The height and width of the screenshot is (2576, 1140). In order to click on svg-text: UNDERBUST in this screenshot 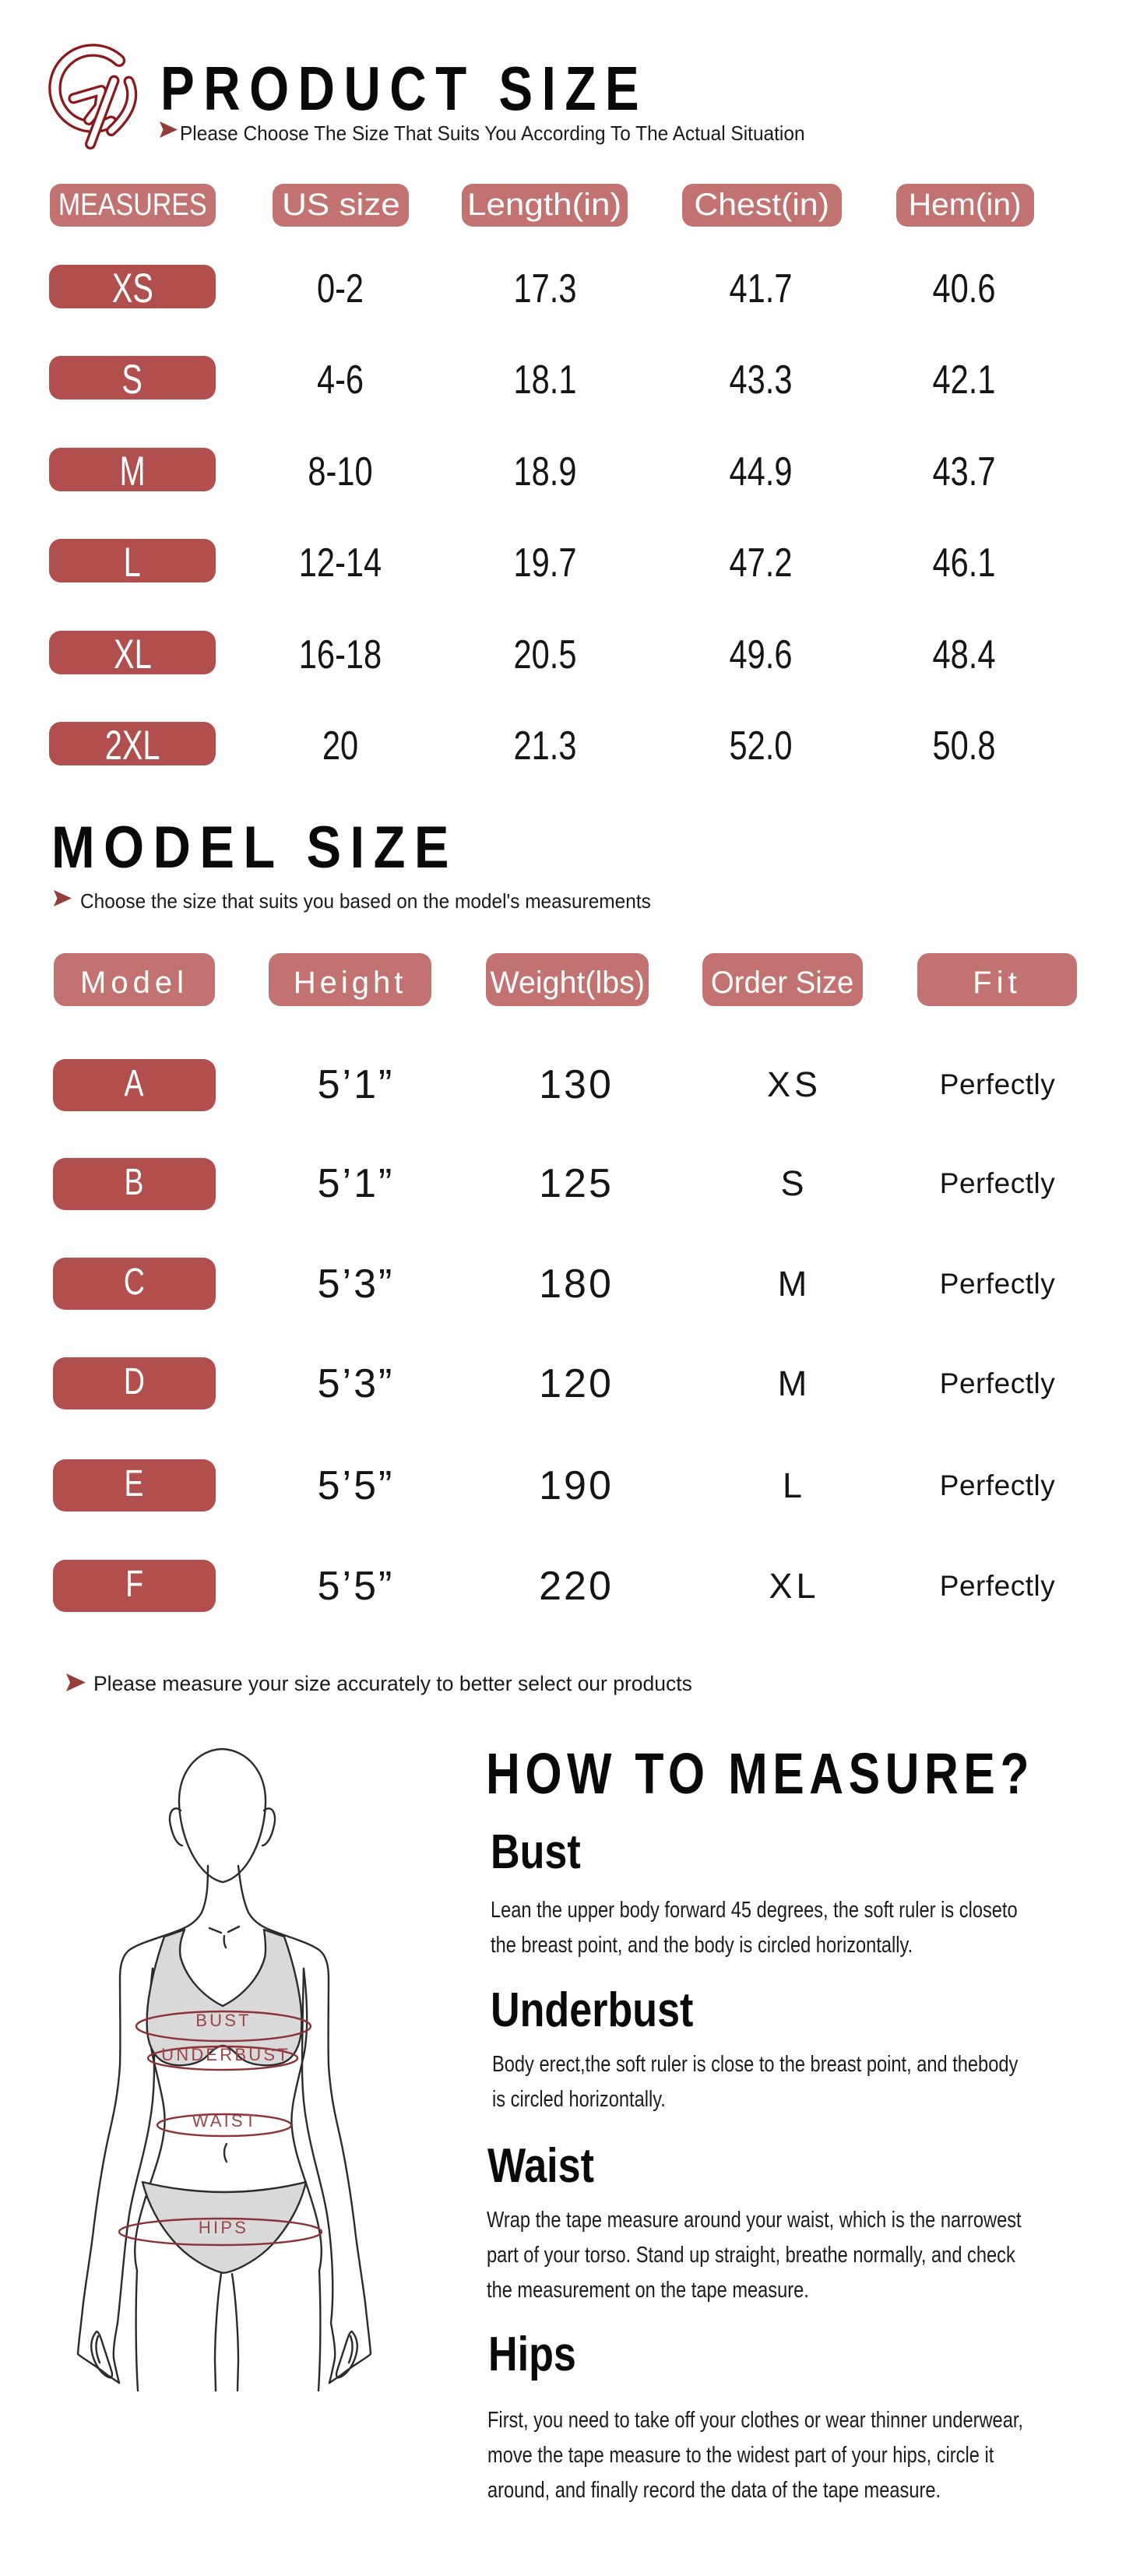, I will do `click(225, 2054)`.